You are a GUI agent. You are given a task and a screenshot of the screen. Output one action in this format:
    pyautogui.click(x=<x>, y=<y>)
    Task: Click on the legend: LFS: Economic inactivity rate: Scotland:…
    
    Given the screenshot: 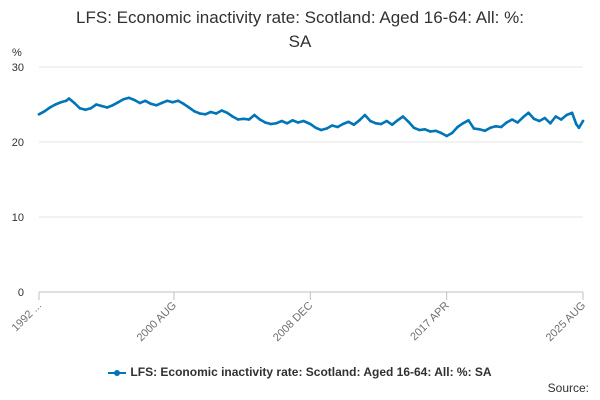 What is the action you would take?
    pyautogui.click(x=300, y=372)
    